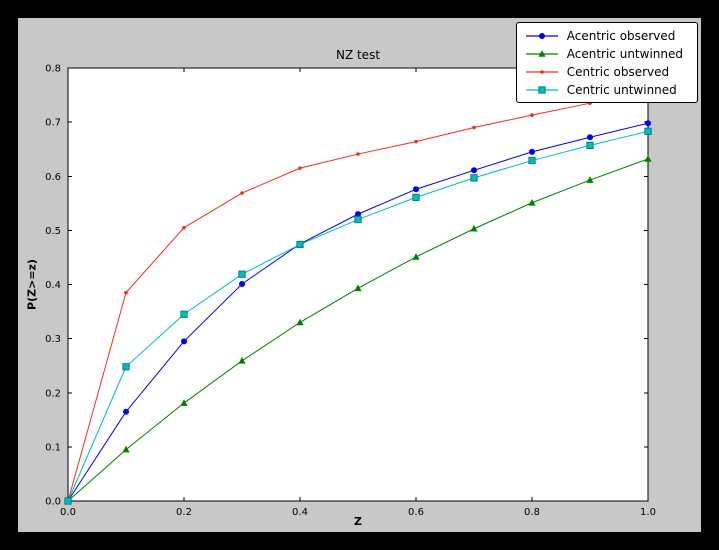 The height and width of the screenshot is (550, 719). What do you see at coordinates (358, 521) in the screenshot?
I see `x-axis-label: Z` at bounding box center [358, 521].